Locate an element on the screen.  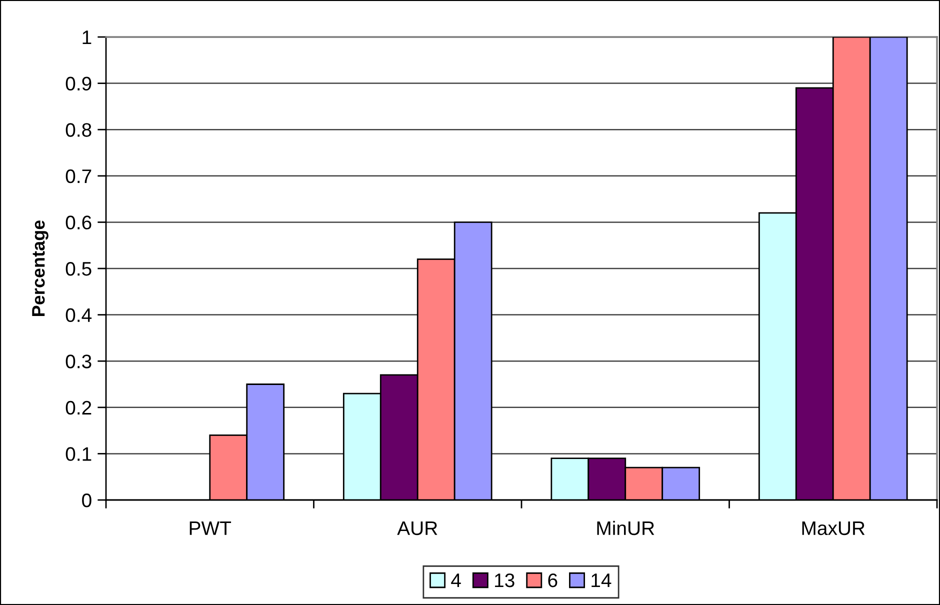
legend-label: 4 is located at coordinates (456, 581).